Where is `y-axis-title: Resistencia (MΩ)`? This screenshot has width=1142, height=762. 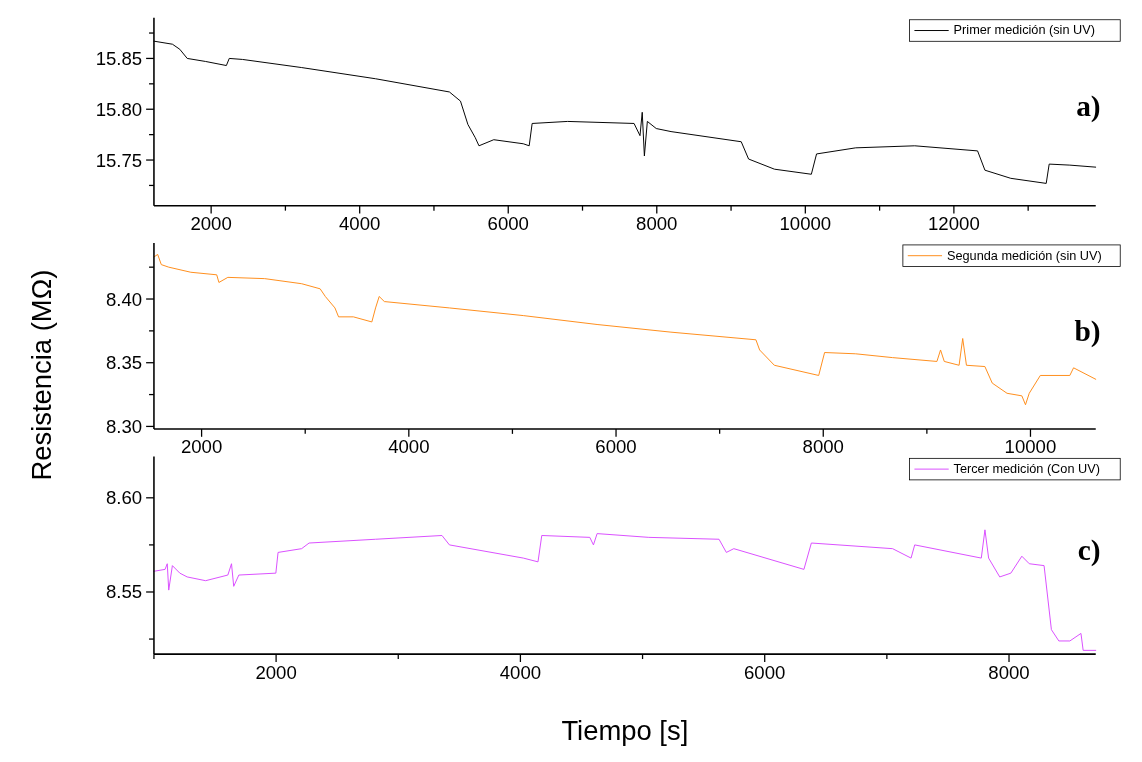 y-axis-title: Resistencia (MΩ) is located at coordinates (42, 375).